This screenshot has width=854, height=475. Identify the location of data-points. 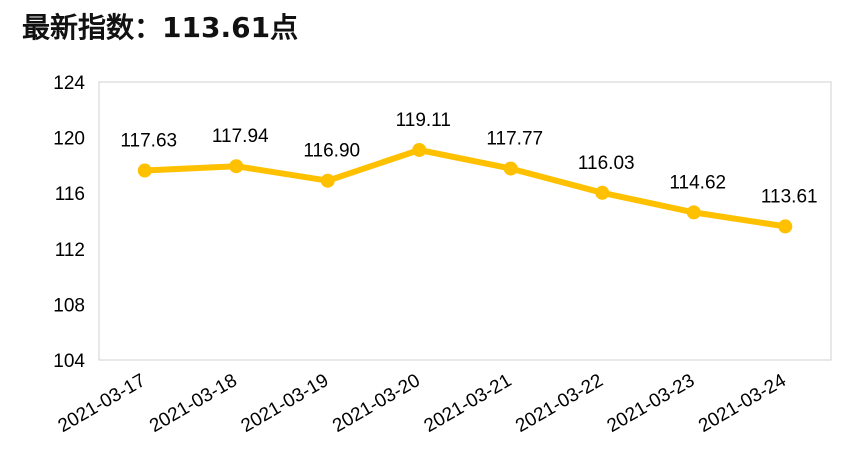
(465, 188).